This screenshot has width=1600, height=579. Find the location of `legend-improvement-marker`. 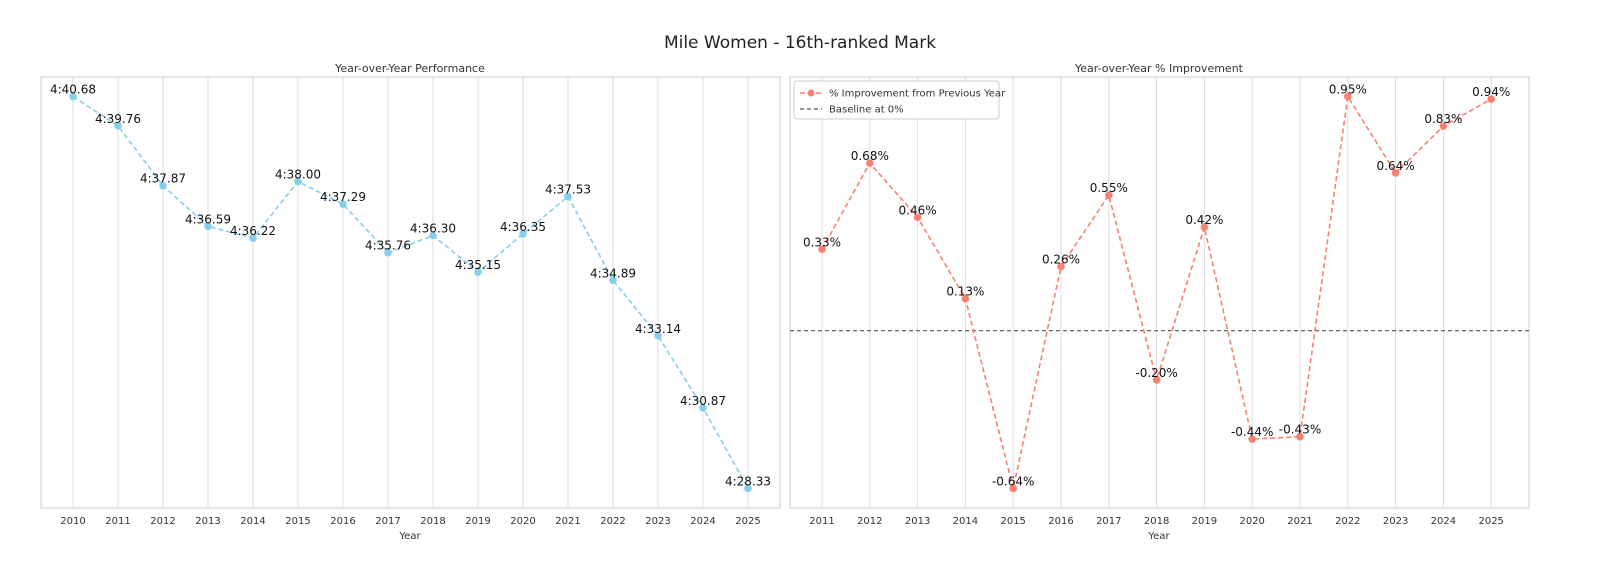

legend-improvement-marker is located at coordinates (811, 93).